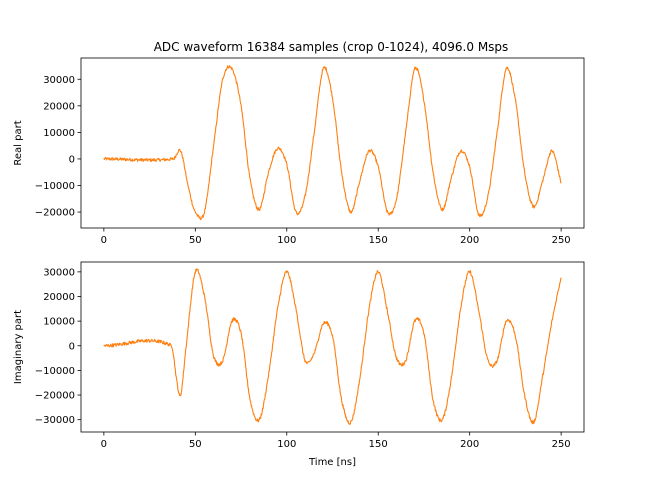  I want to click on x-axis-label: Time [ns], so click(332, 462).